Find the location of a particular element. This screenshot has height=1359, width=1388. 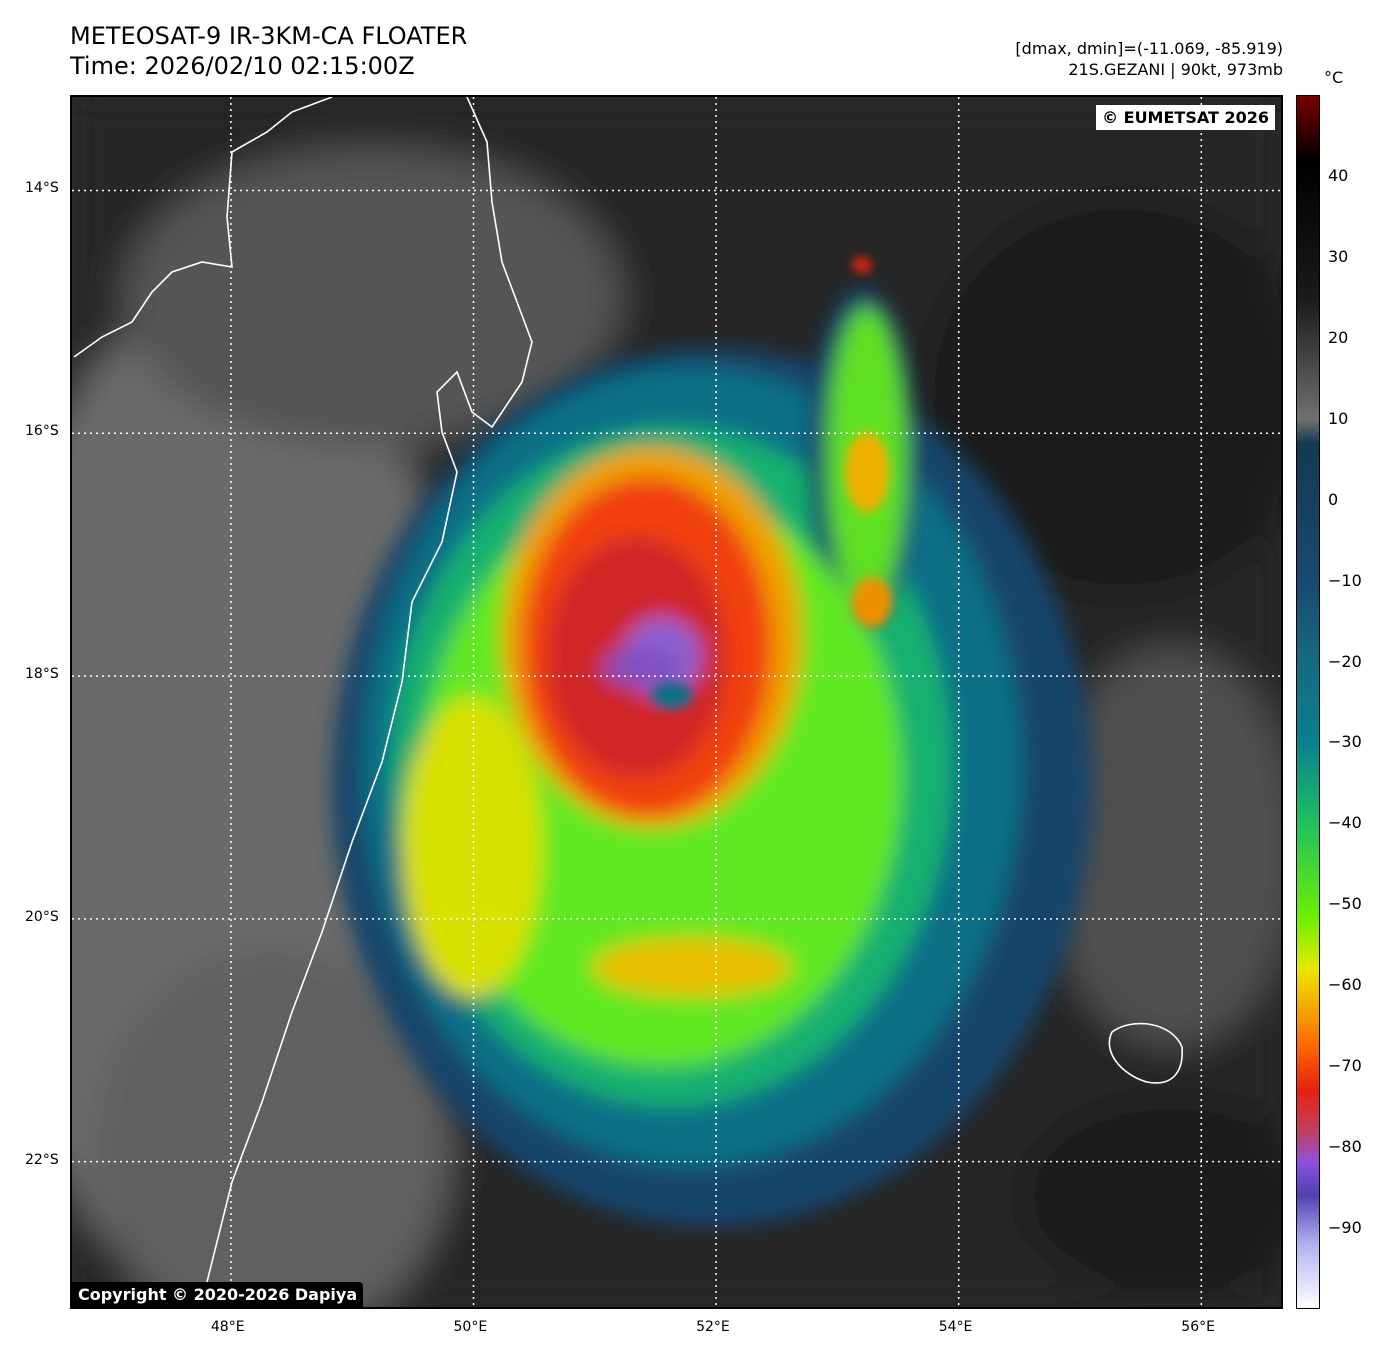

lon-tick-label: 54°E is located at coordinates (955, 1327).